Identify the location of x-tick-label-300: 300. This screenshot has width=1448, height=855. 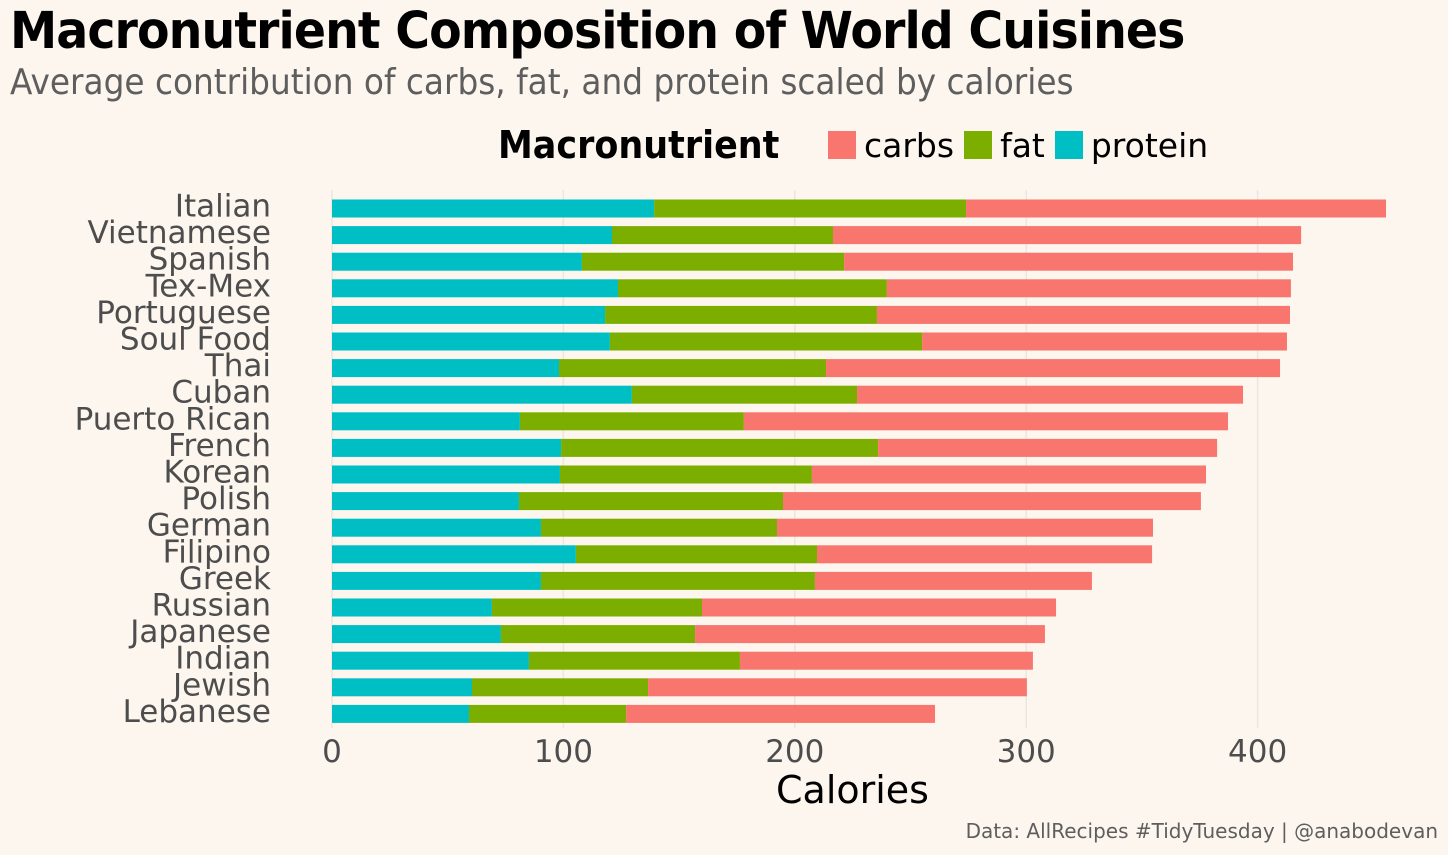
(1026, 752).